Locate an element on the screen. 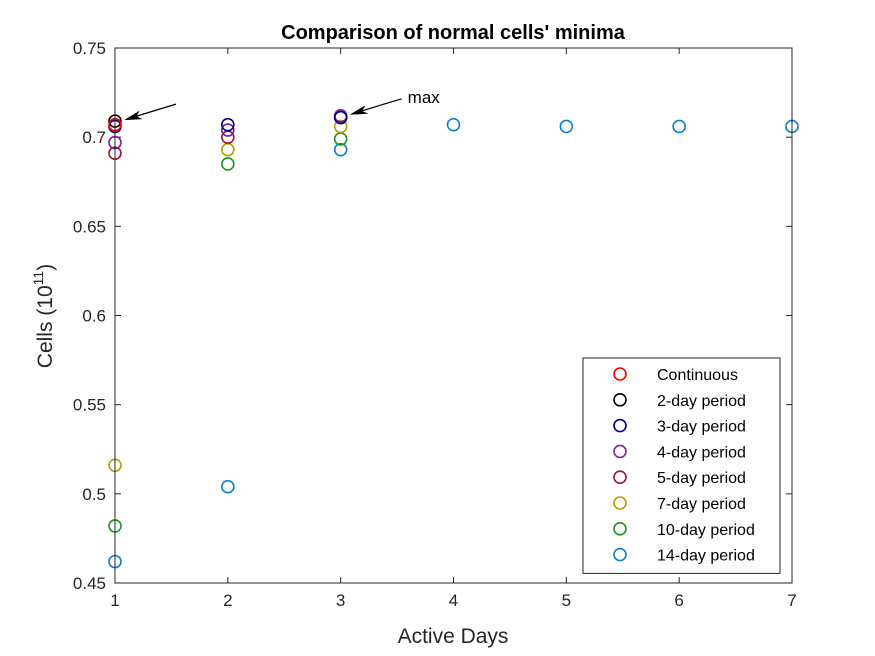  x-tick-label: 4 is located at coordinates (453, 600).